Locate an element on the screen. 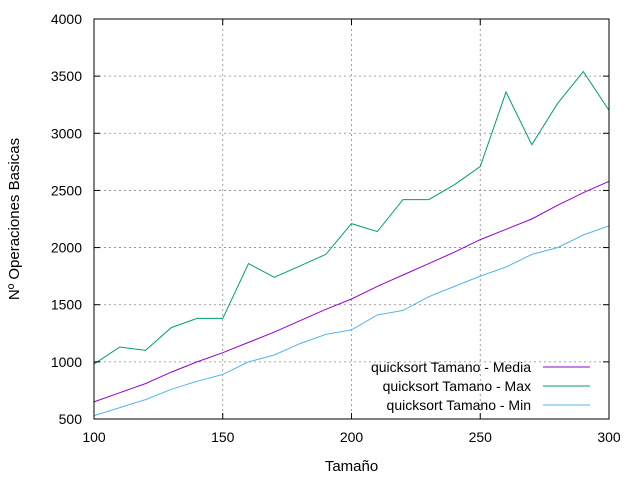 The width and height of the screenshot is (640, 485). y-tick-label: 3500 is located at coordinates (66, 76).